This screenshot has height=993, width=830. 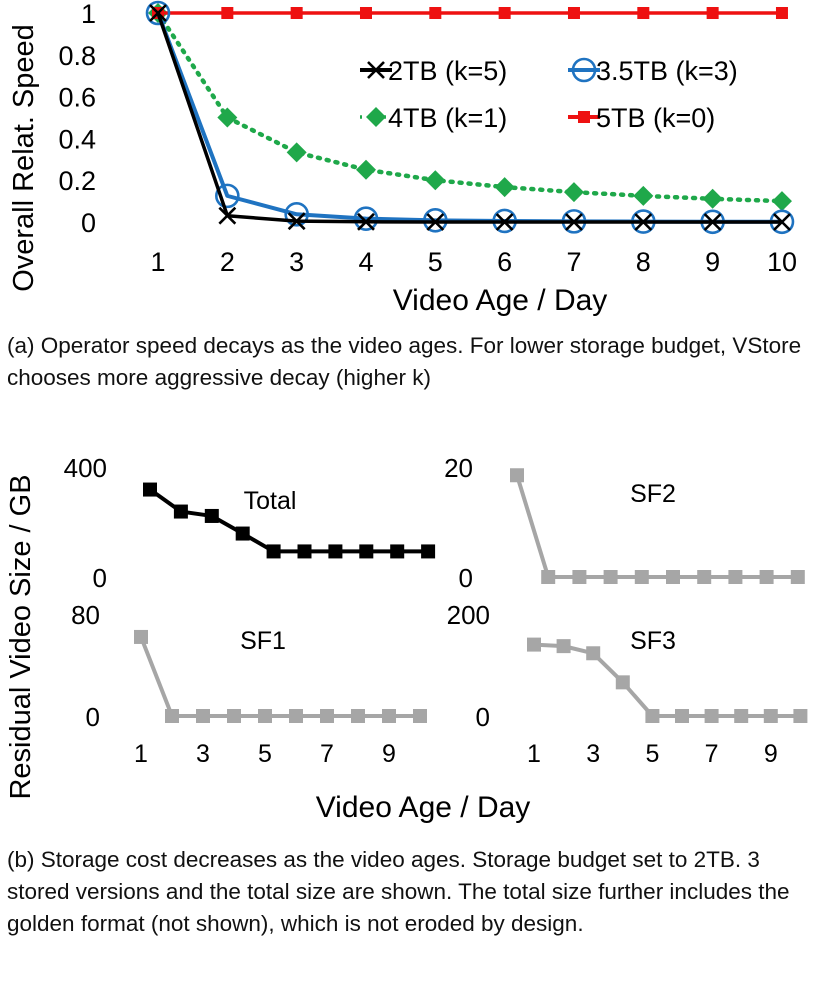 I want to click on legend-item: 5TB (k=0), so click(x=641, y=118).